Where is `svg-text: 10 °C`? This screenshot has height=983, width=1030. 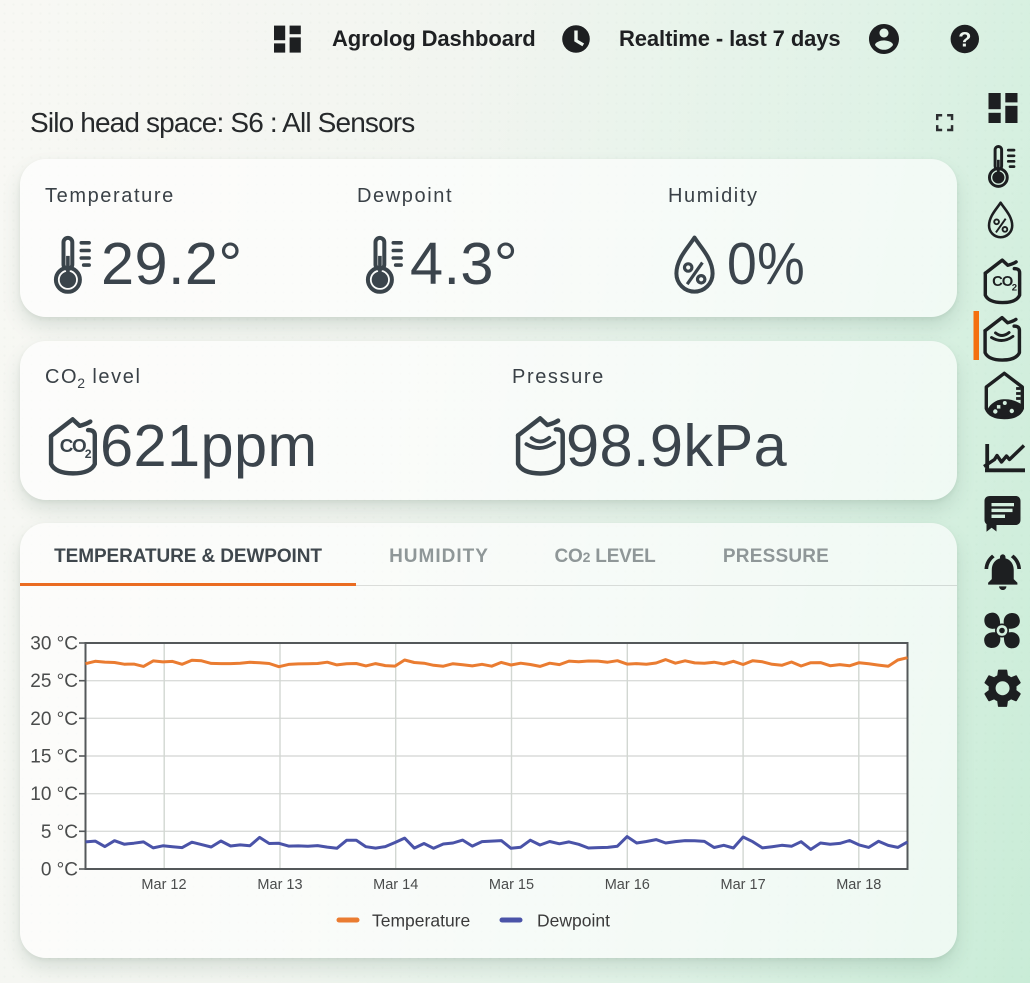
svg-text: 10 °C is located at coordinates (54, 794).